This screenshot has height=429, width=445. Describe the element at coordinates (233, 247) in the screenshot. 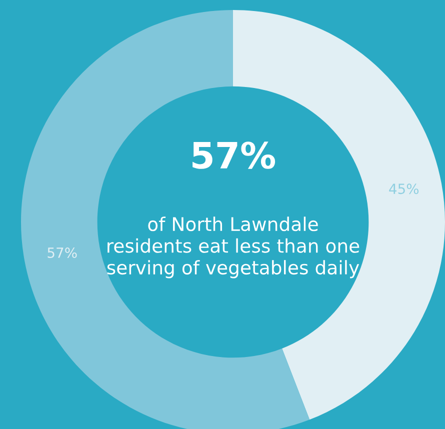

I see `text: of North Lawndale residents eat less than one serving of vegetables daily` at that location.